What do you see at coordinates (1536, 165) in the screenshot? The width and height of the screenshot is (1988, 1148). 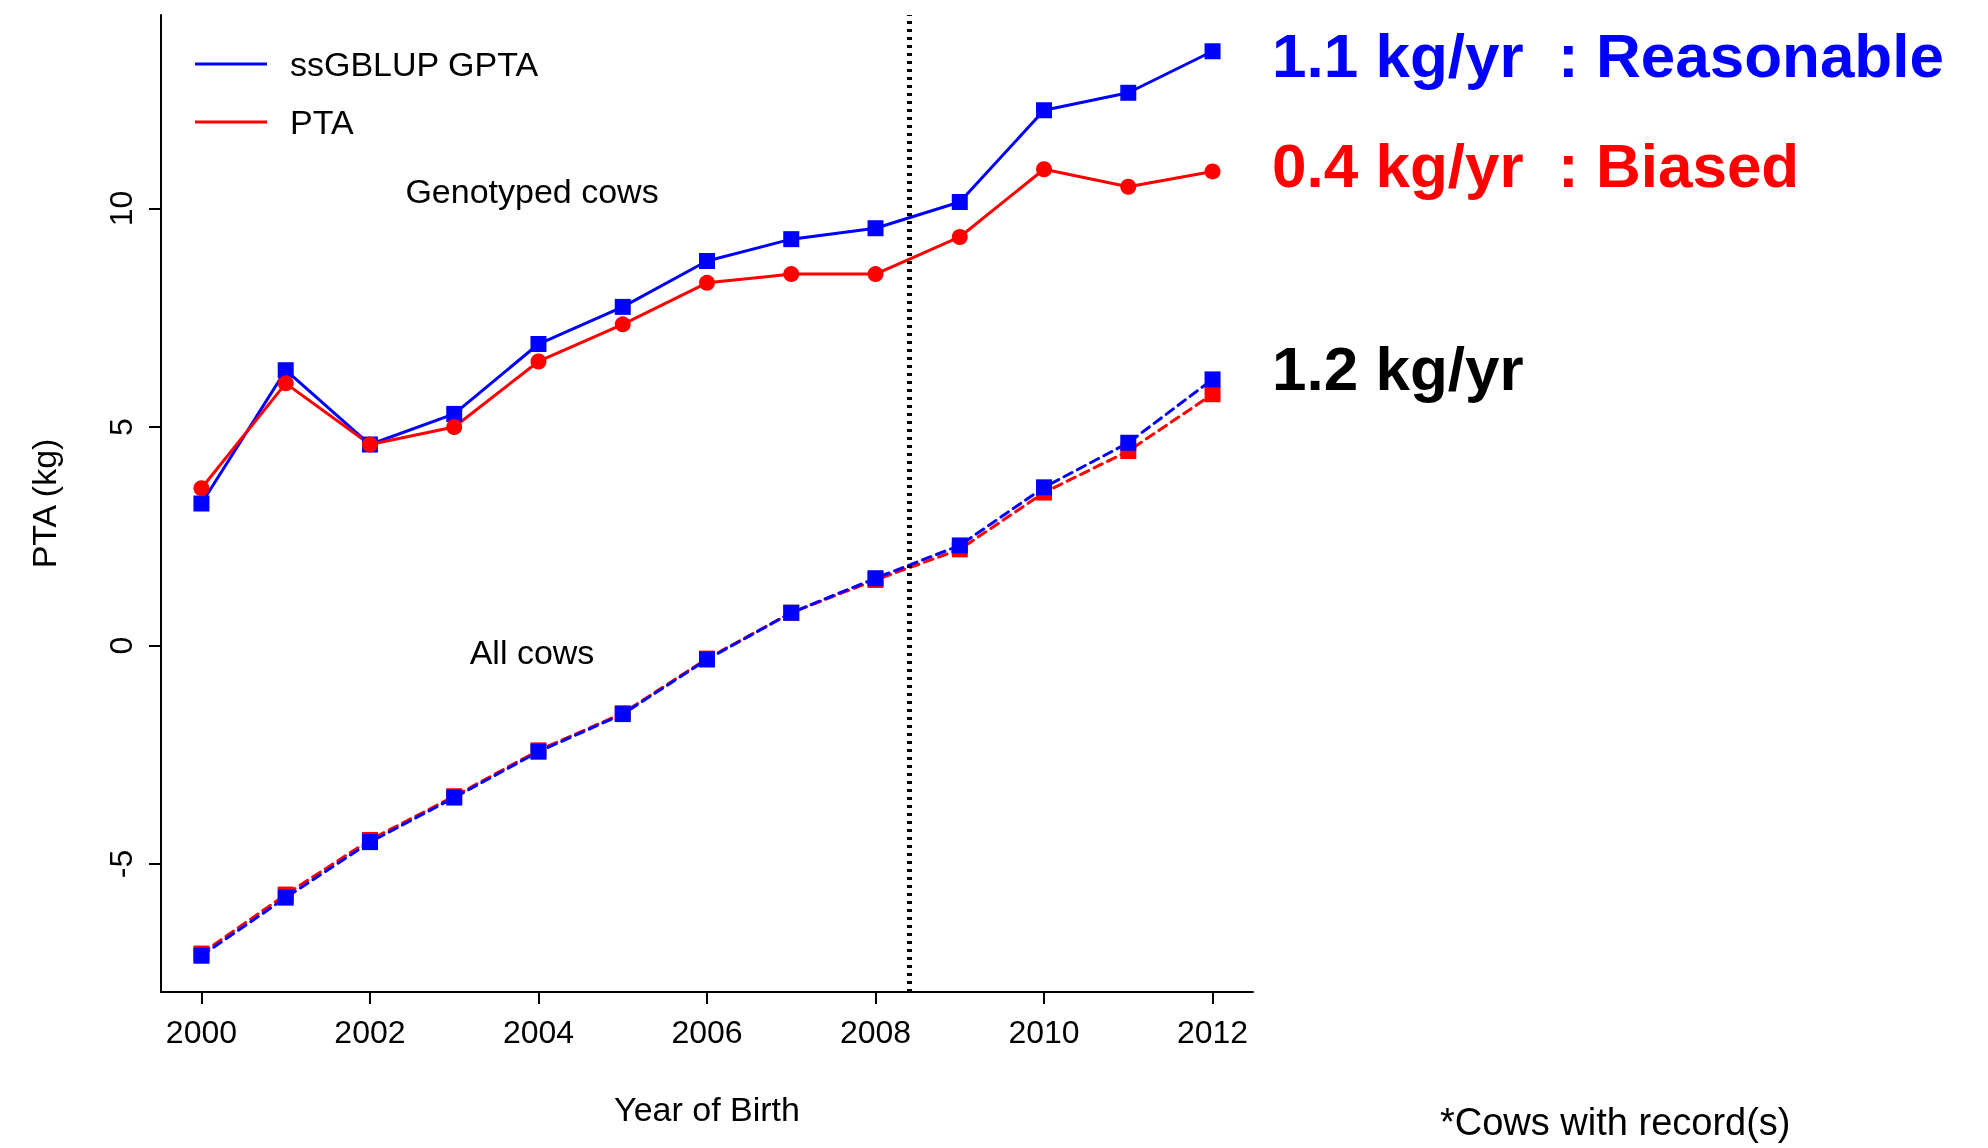 I see `text: 0.4 kg/yr : Biased` at bounding box center [1536, 165].